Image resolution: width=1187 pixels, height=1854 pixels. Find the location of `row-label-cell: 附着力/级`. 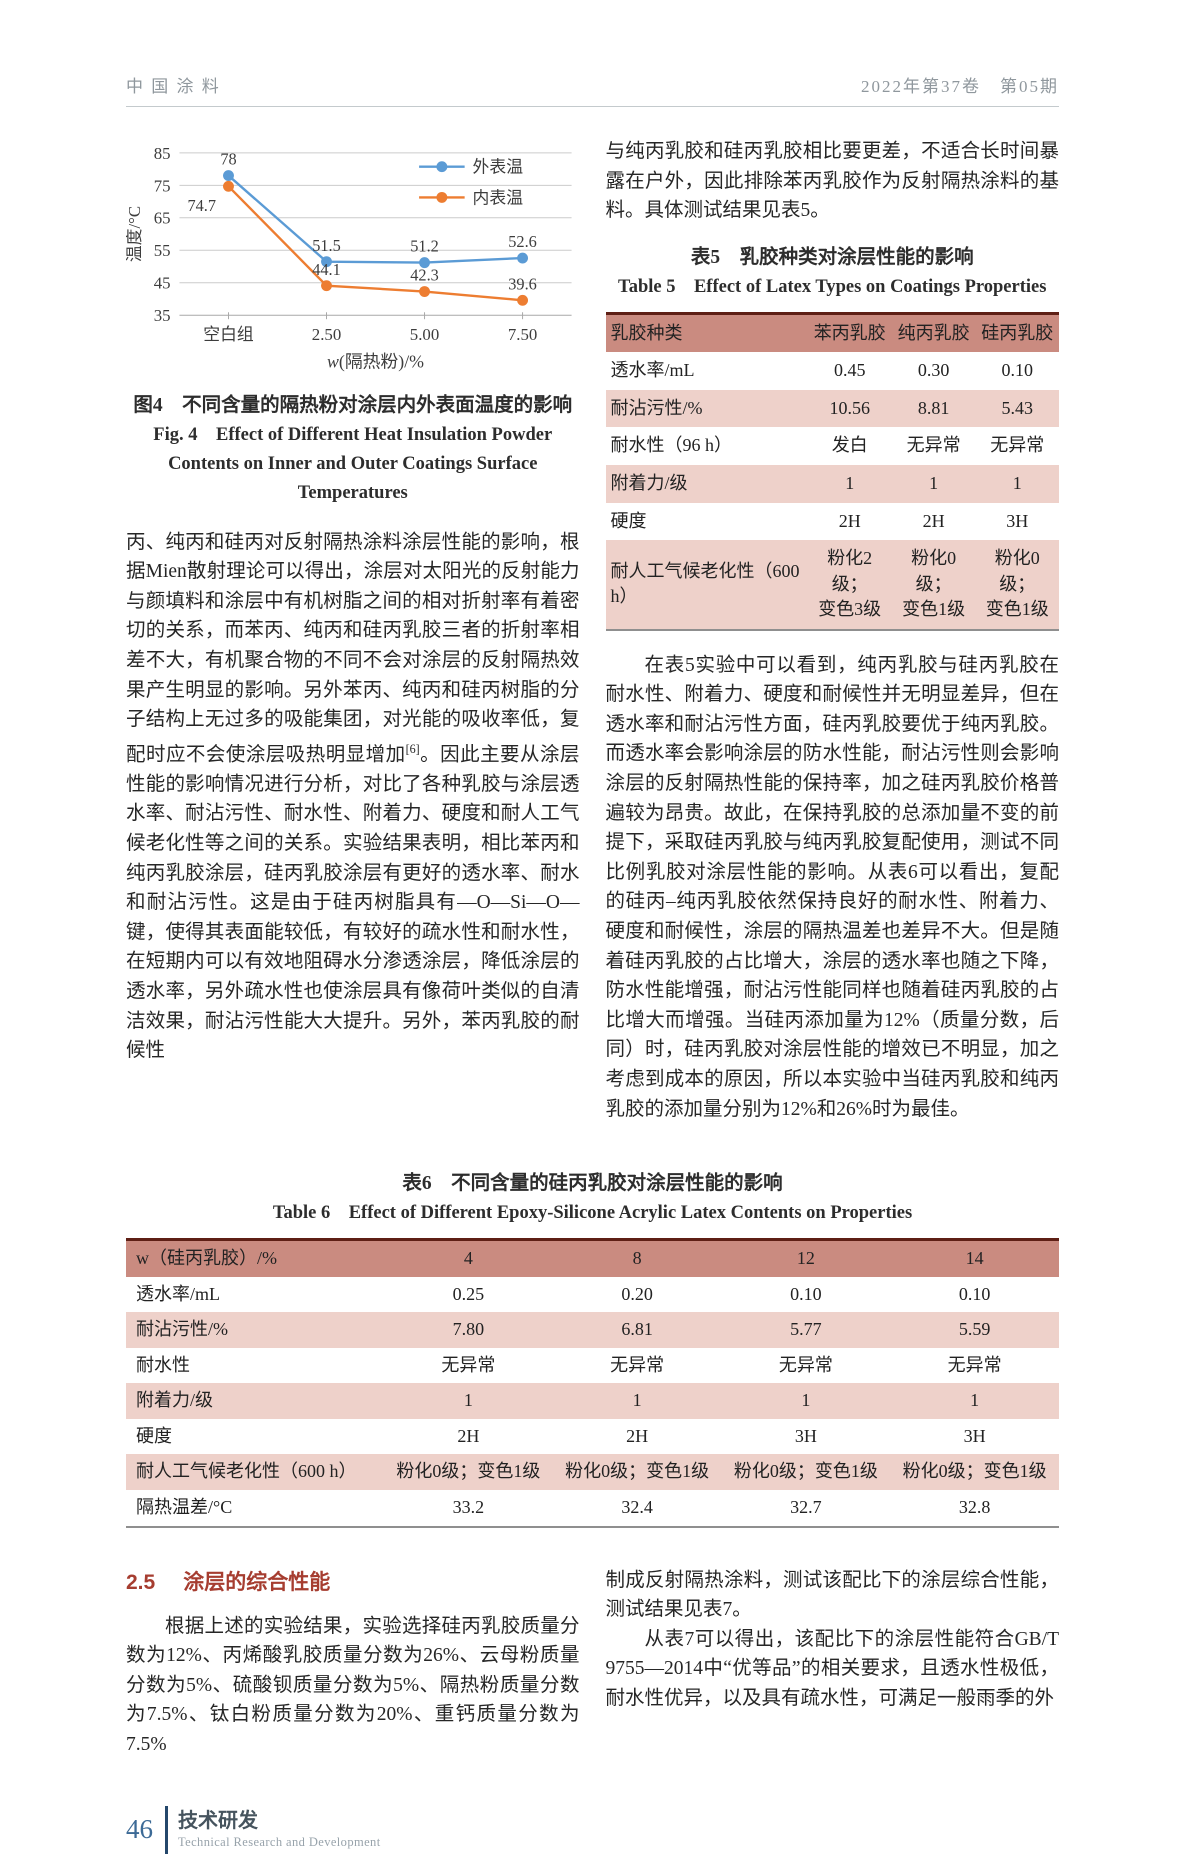

row-label-cell: 附着力/级 is located at coordinates (175, 1400).